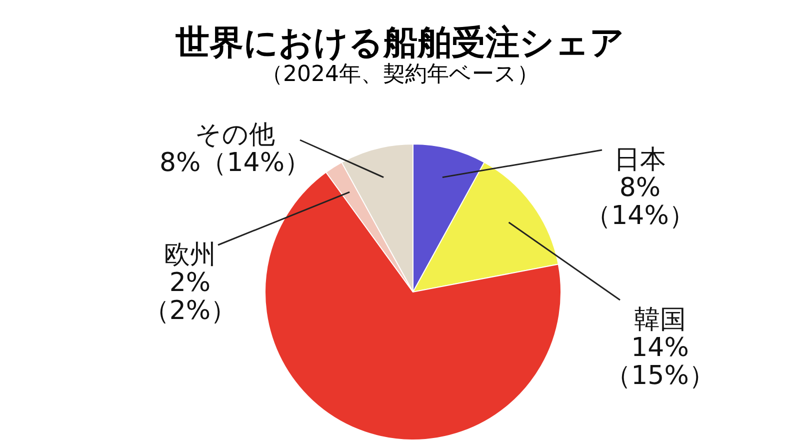 The image size is (800, 445). What do you see at coordinates (399, 43) in the screenshot?
I see `chart-title: 世界における船舶受注シェア` at bounding box center [399, 43].